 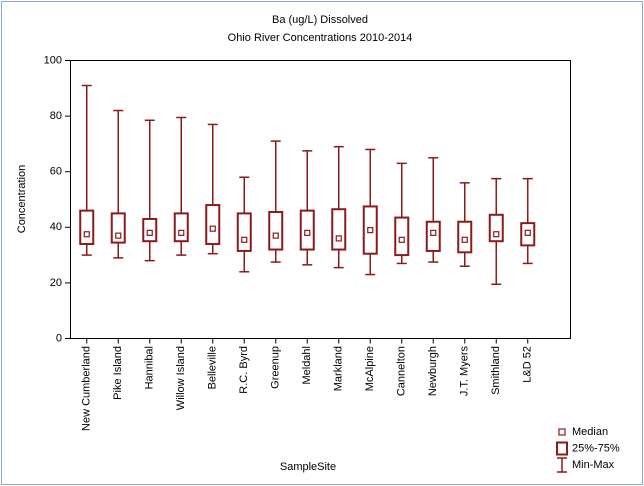 I want to click on x-tick-label: Belleville, so click(x=213, y=367).